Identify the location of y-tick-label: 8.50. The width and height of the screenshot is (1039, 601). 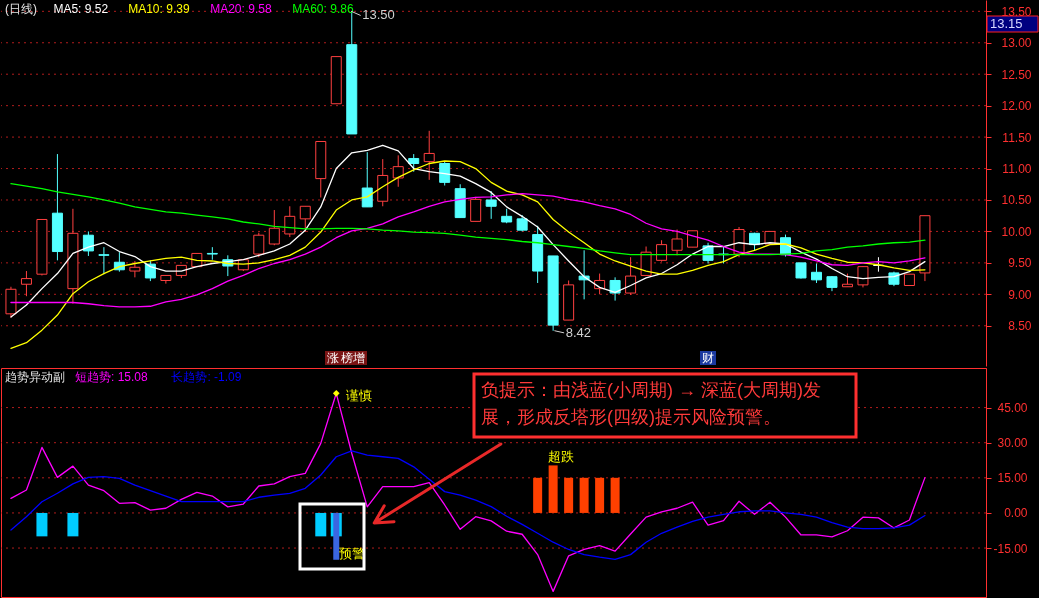
(1020, 326).